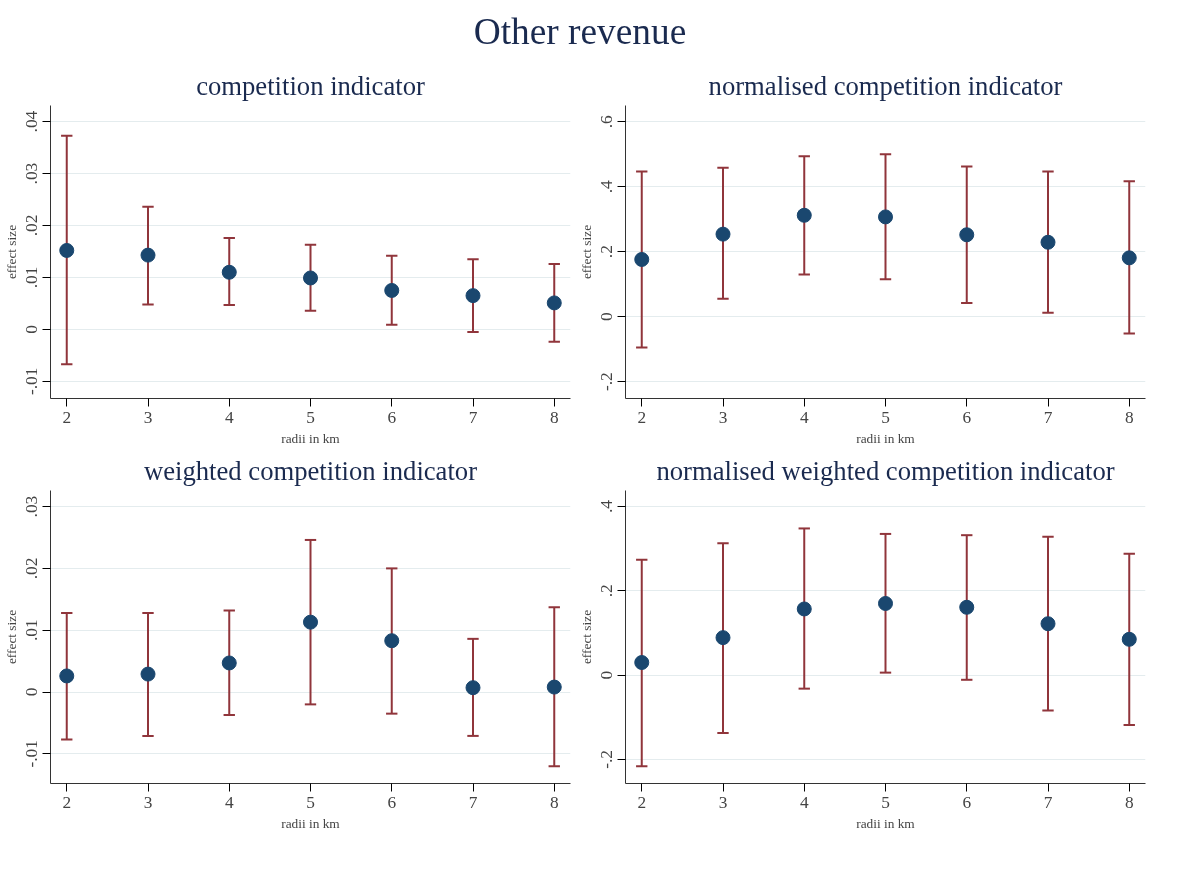 This screenshot has height=869, width=1198. Describe the element at coordinates (32, 121) in the screenshot. I see `y-tick-label: .04` at that location.